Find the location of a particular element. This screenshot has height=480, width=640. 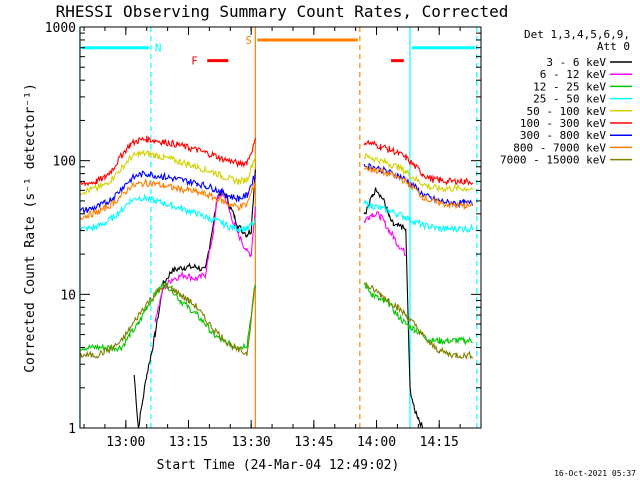

y-tick-label-2: 100 is located at coordinates (64, 162).